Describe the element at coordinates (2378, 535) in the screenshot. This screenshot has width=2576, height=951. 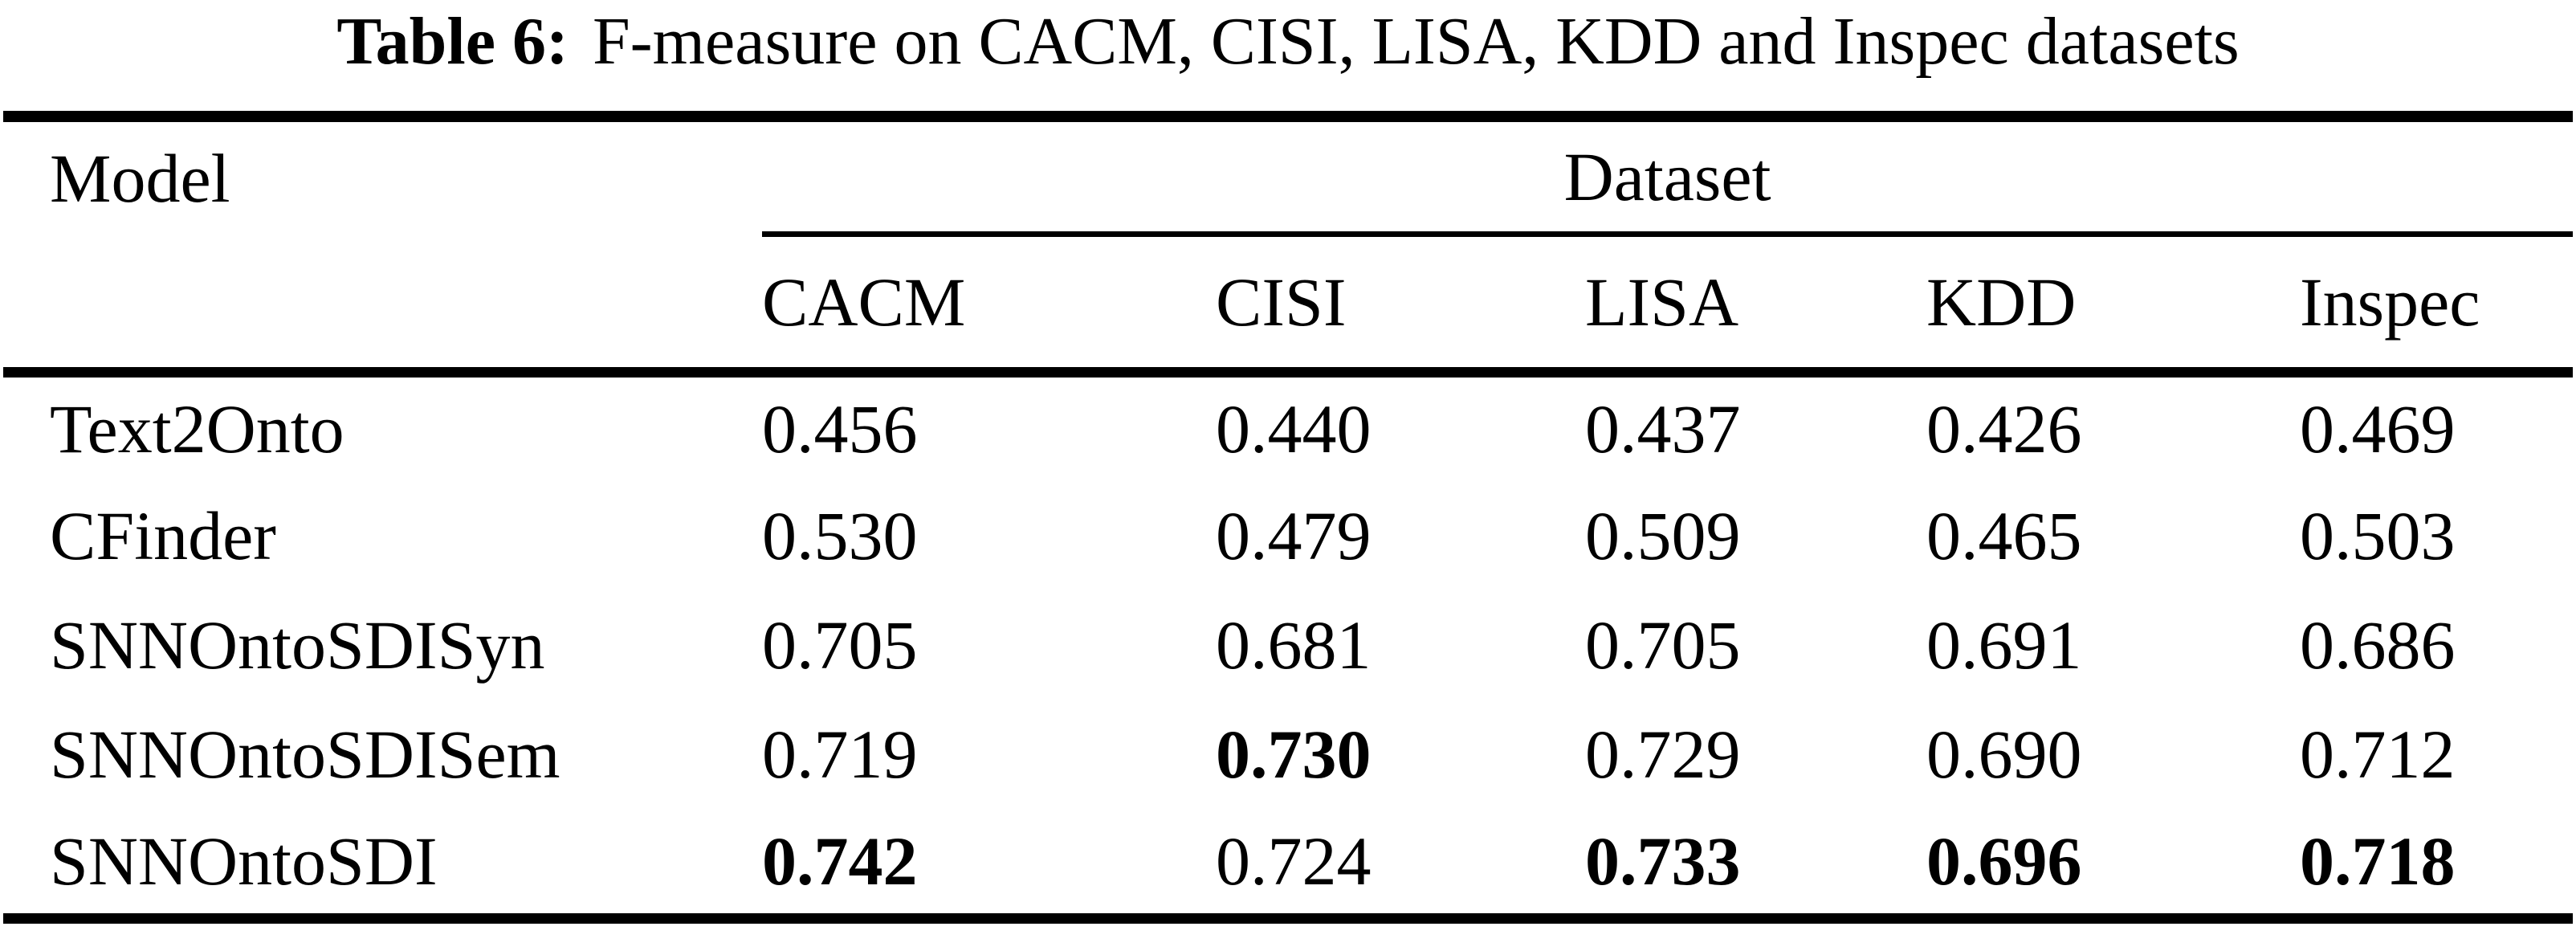
I see `value-cell: 0.503` at that location.